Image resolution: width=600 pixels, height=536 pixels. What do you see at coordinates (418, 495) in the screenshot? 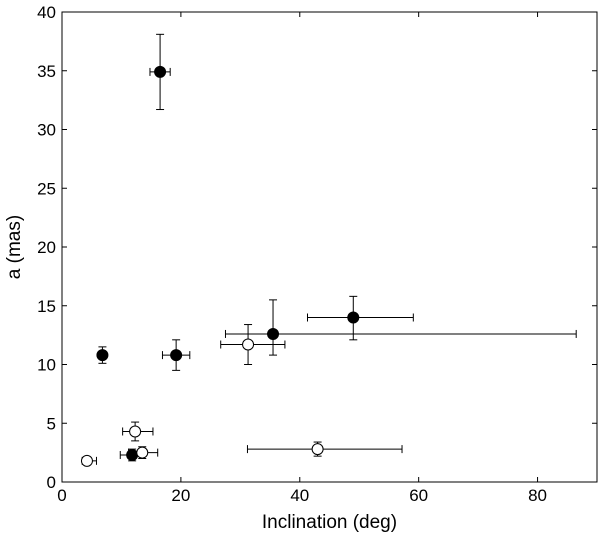
I see `x-tick-label: 60` at bounding box center [418, 495].